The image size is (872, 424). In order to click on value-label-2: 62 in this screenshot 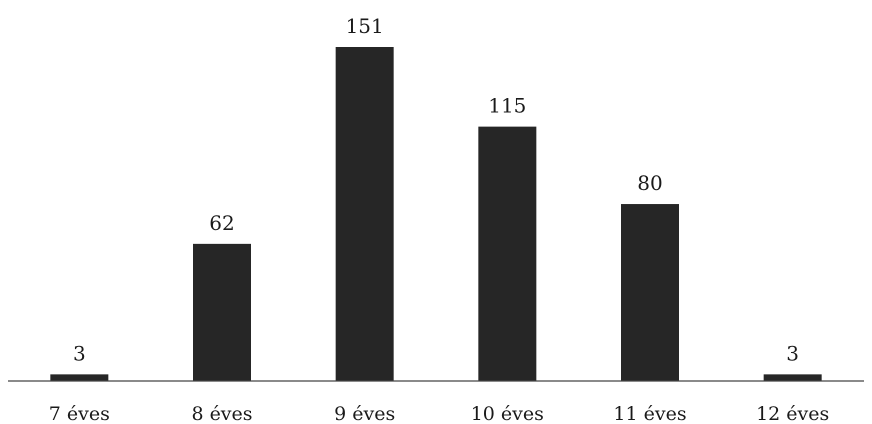, I will do `click(221, 223)`.